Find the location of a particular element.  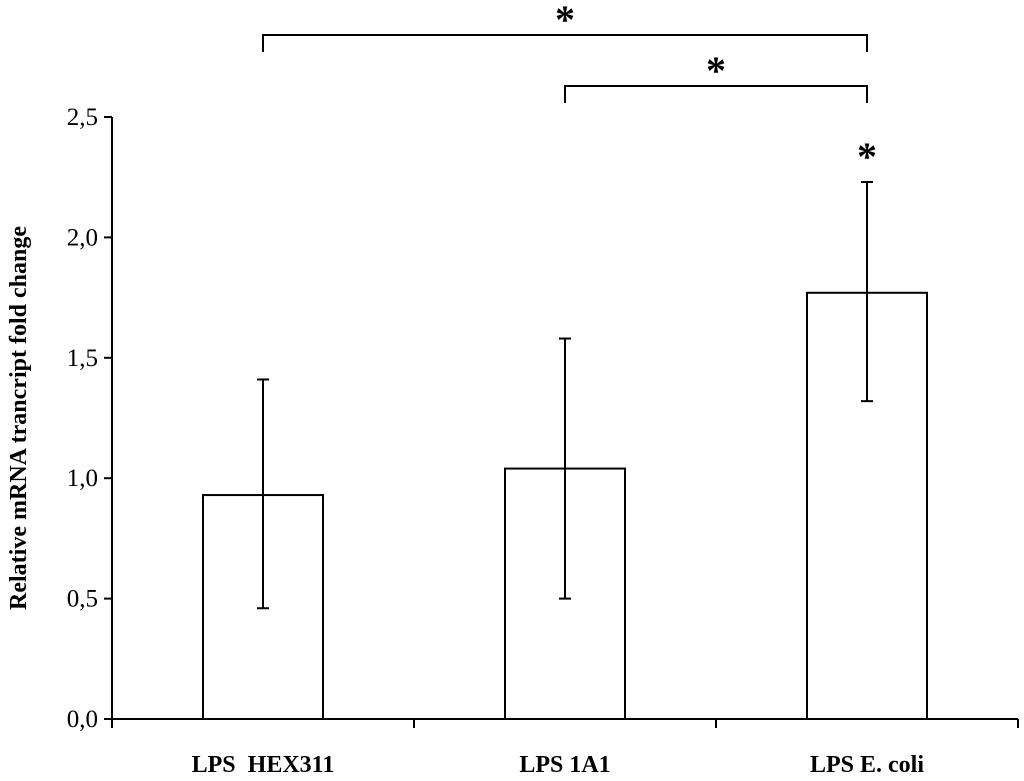

y-tick-label: 2,5 is located at coordinates (82, 117).